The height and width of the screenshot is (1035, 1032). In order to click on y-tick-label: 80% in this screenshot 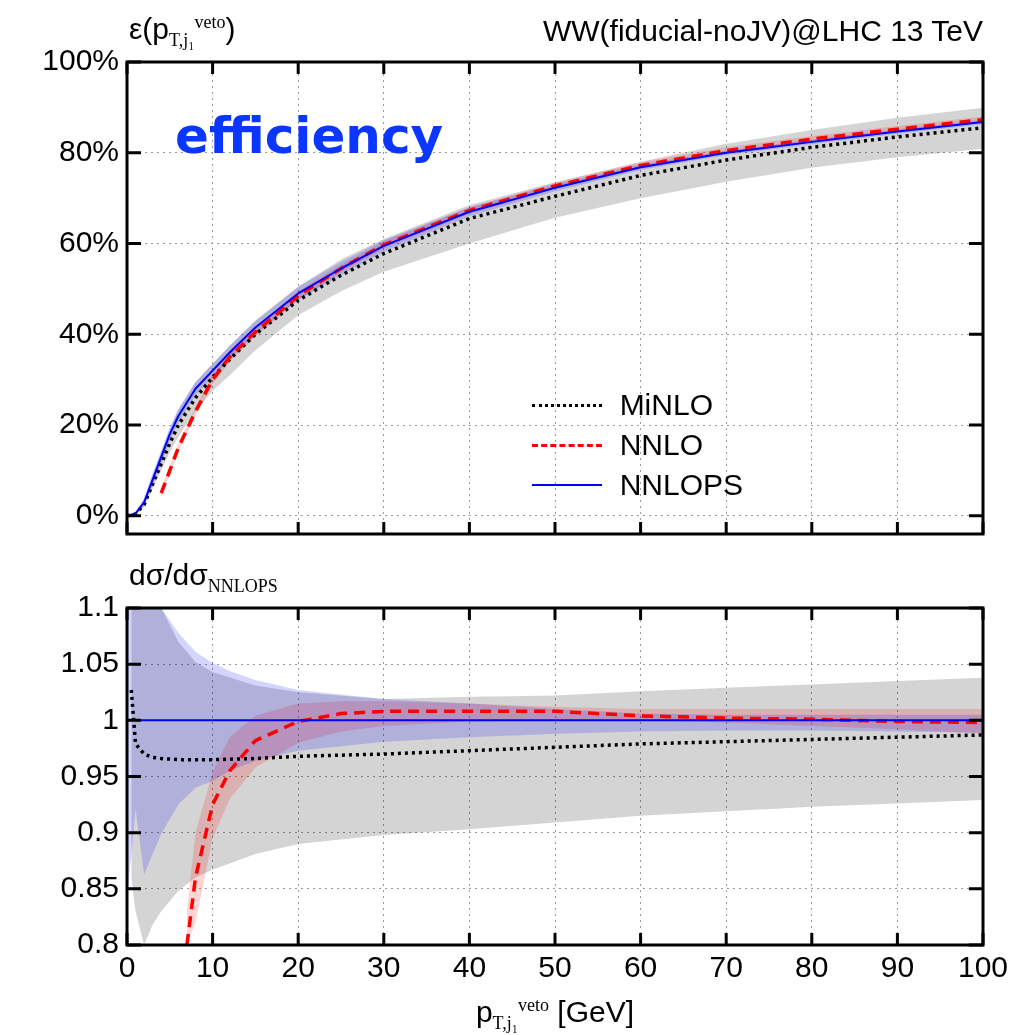, I will do `click(88, 151)`.